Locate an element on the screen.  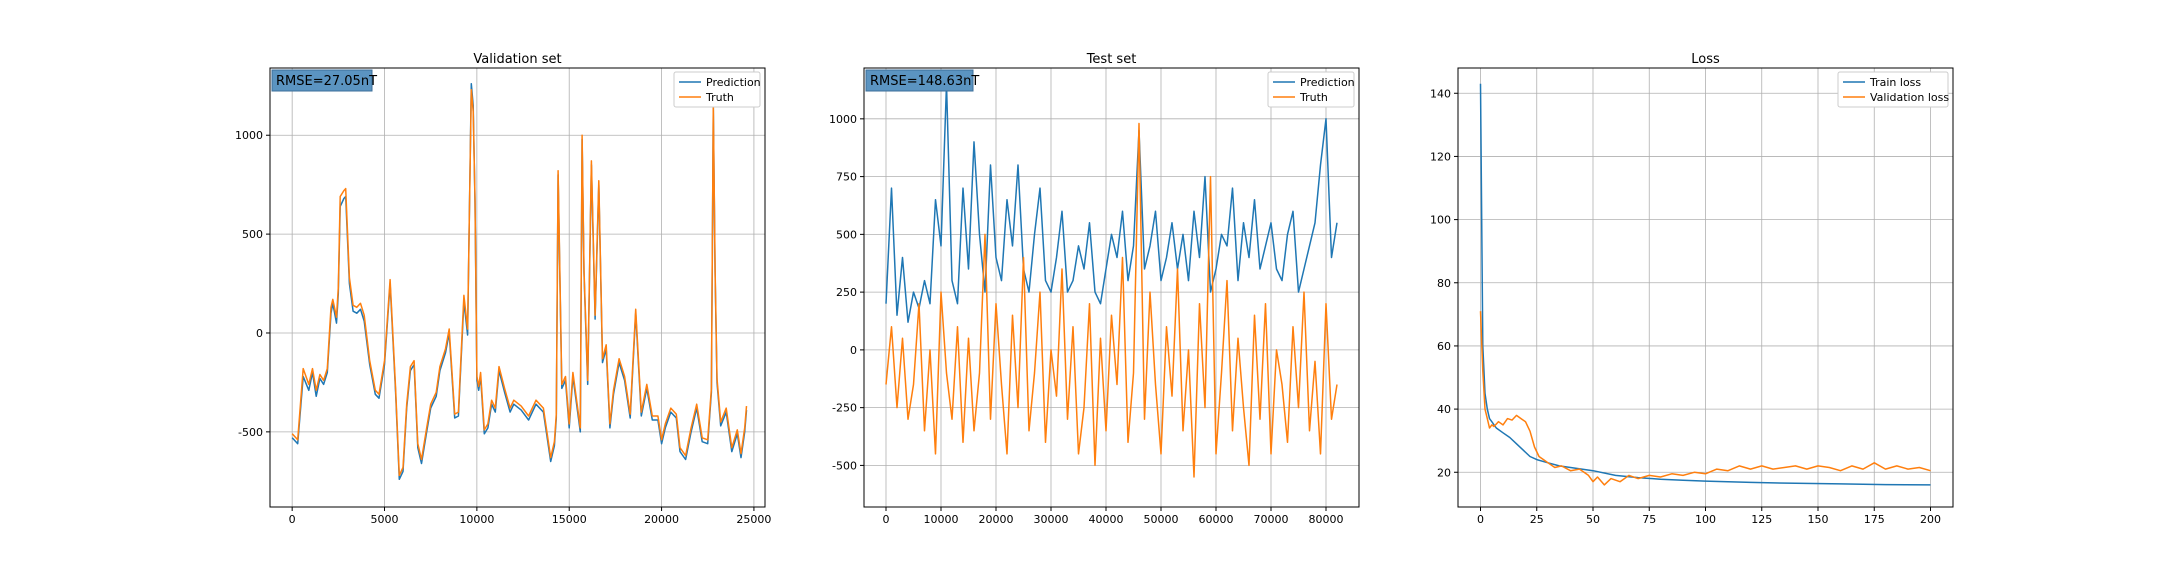
legend-label-test-truth: Truth is located at coordinates (1313, 97).